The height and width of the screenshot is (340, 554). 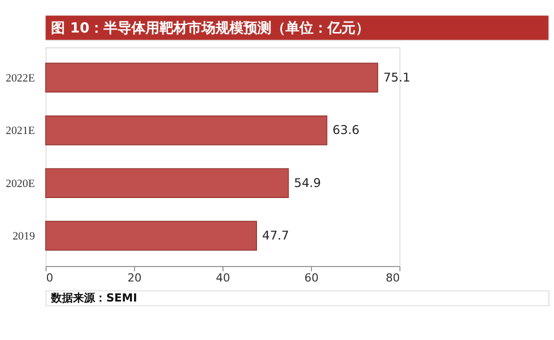 I want to click on x-tick-label: 60, so click(x=311, y=277).